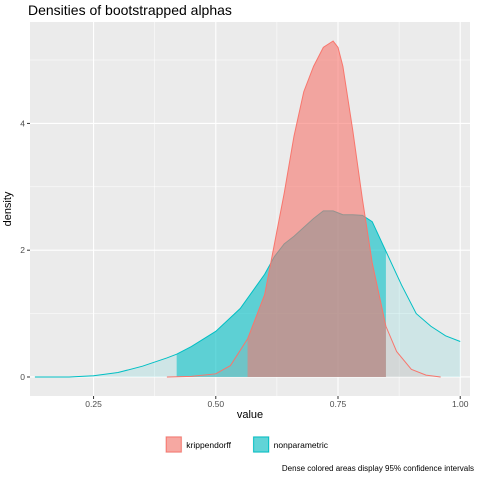 The image size is (480, 480). I want to click on legend: krippendorff nonparametric, so click(247, 444).